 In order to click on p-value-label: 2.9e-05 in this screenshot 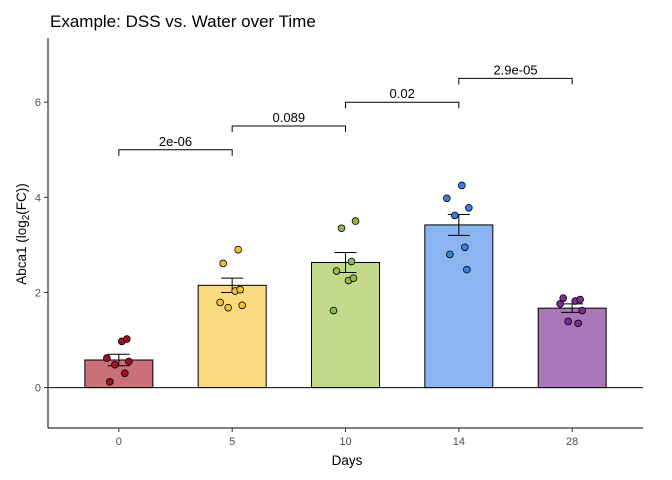, I will do `click(515, 69)`.